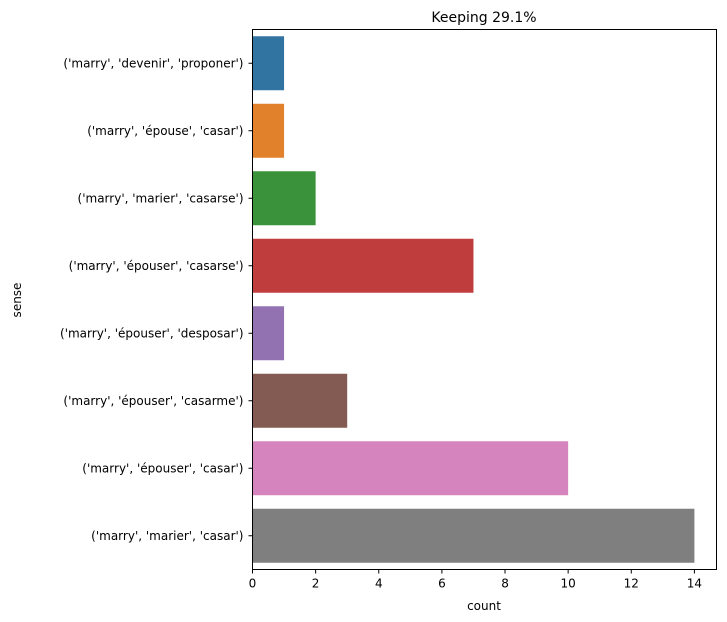  Describe the element at coordinates (316, 584) in the screenshot. I see `x-tick-label-1: 2` at that location.